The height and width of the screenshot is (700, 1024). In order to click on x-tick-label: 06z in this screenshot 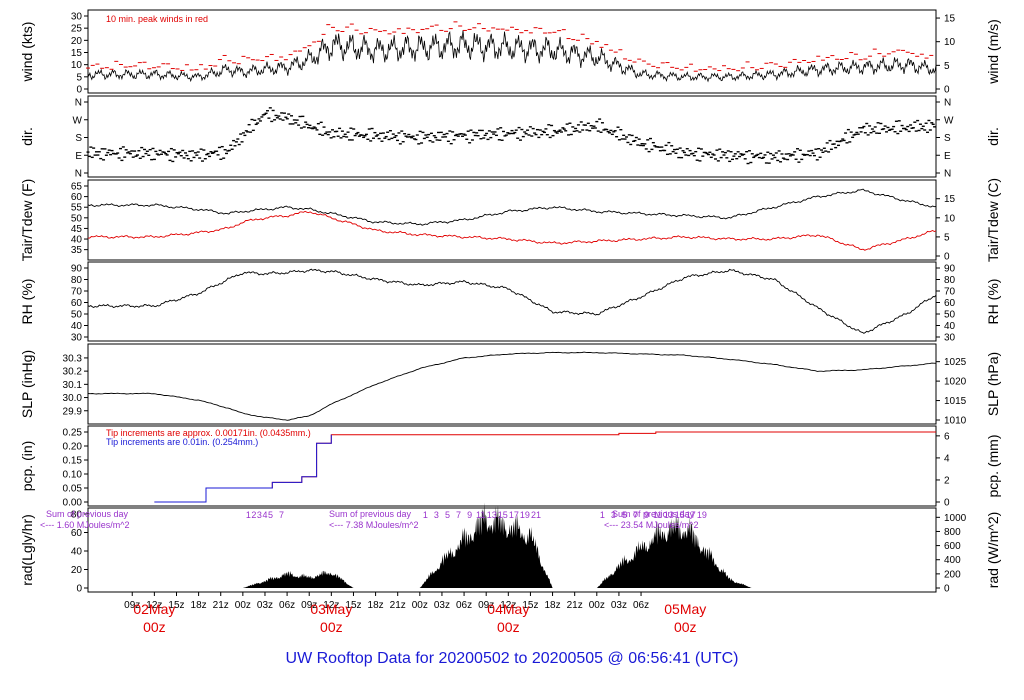, I will do `click(464, 605)`.